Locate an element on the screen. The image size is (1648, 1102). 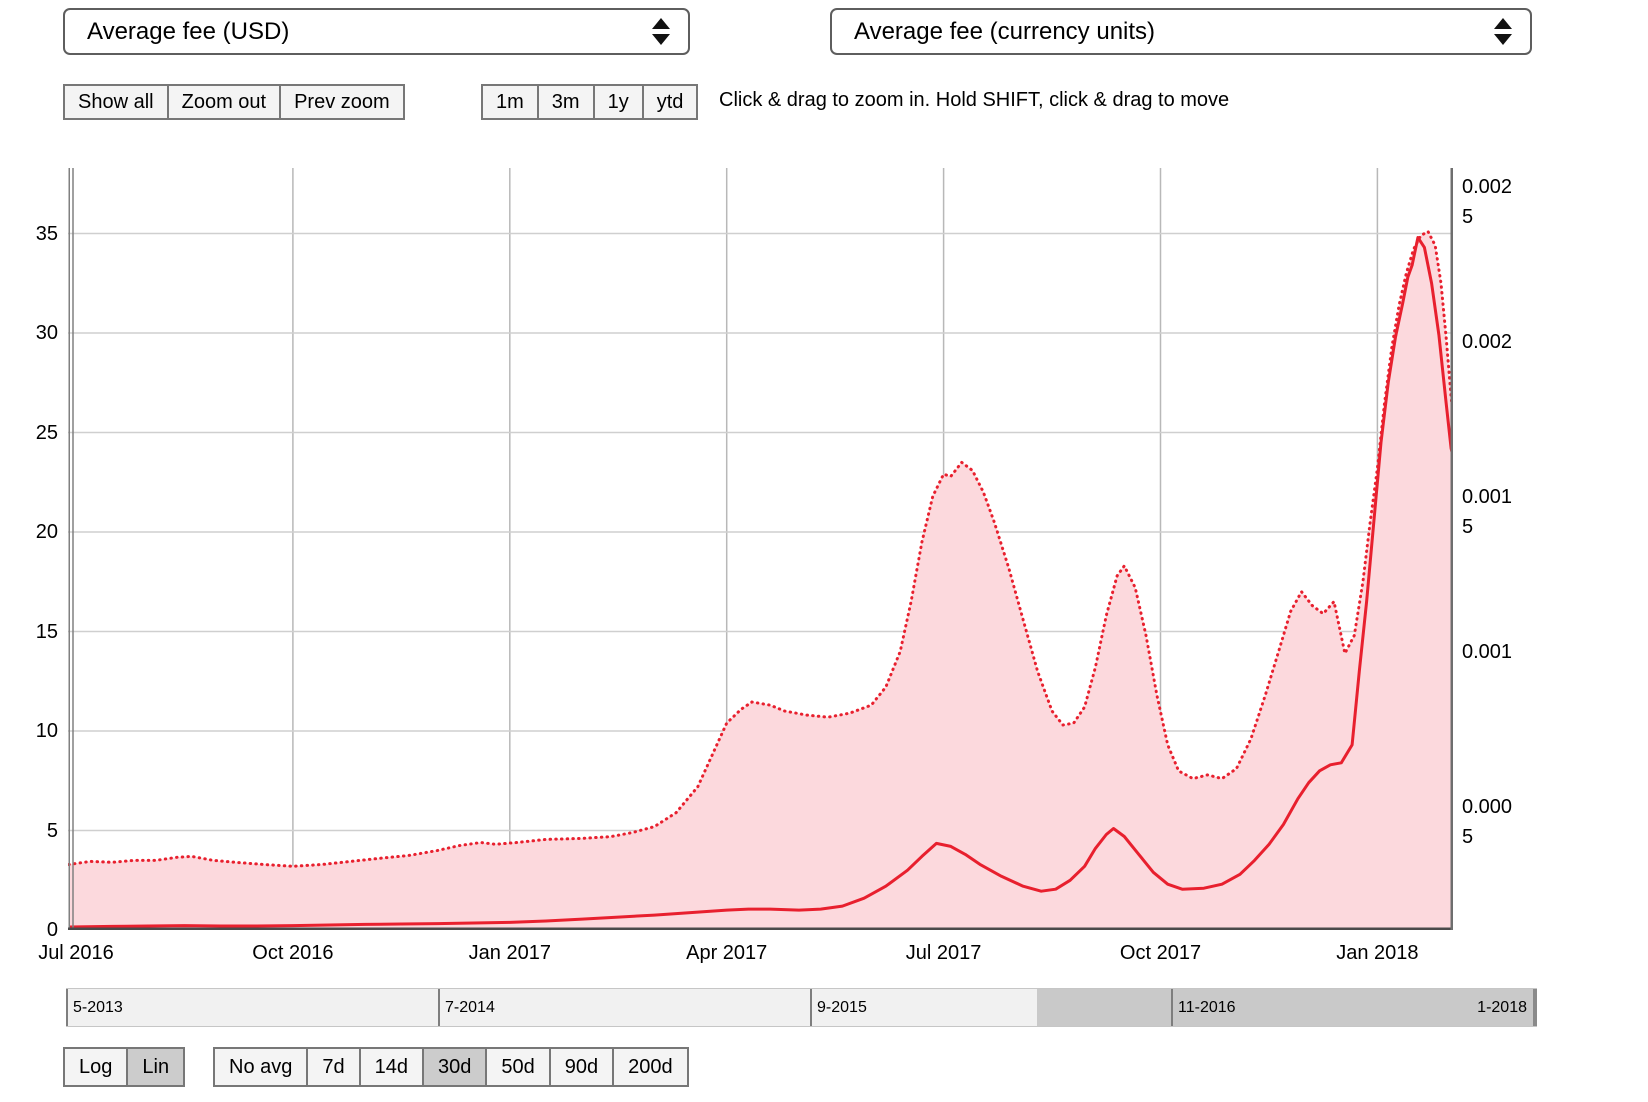
right-axis-tick-label: 0.001 5 is located at coordinates (1487, 512).